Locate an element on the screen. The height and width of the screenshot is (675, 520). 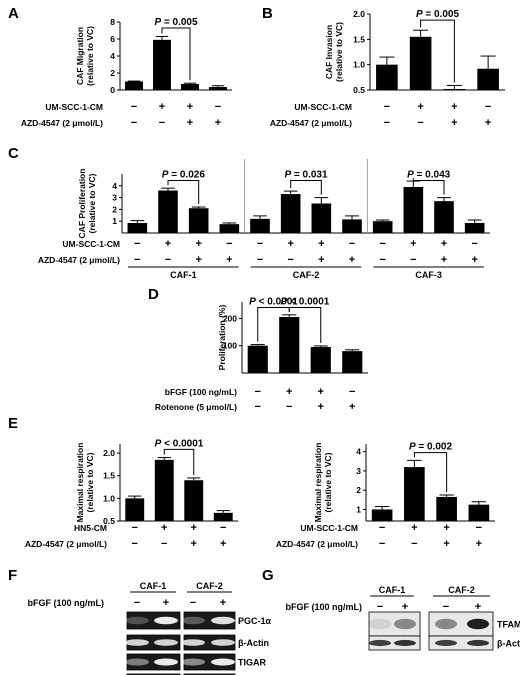
y-tick-label: 1 is located at coordinates (114, 221).